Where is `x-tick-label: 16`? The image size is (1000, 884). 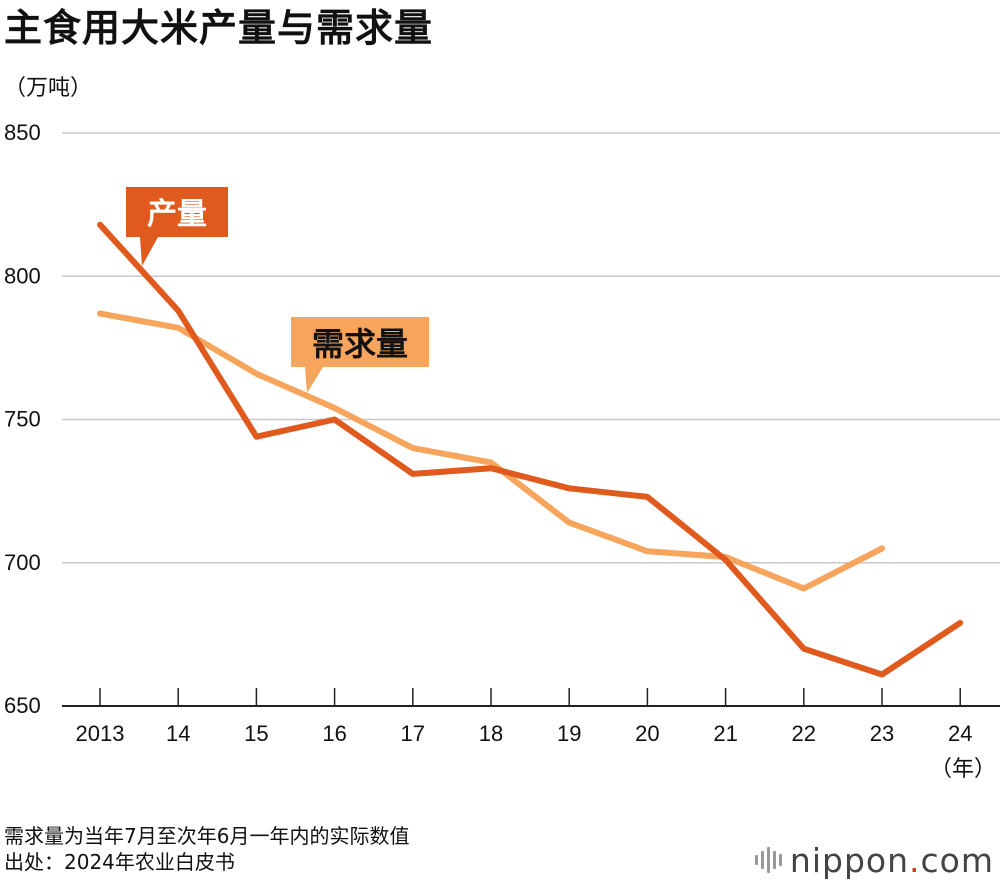
x-tick-label: 16 is located at coordinates (334, 733).